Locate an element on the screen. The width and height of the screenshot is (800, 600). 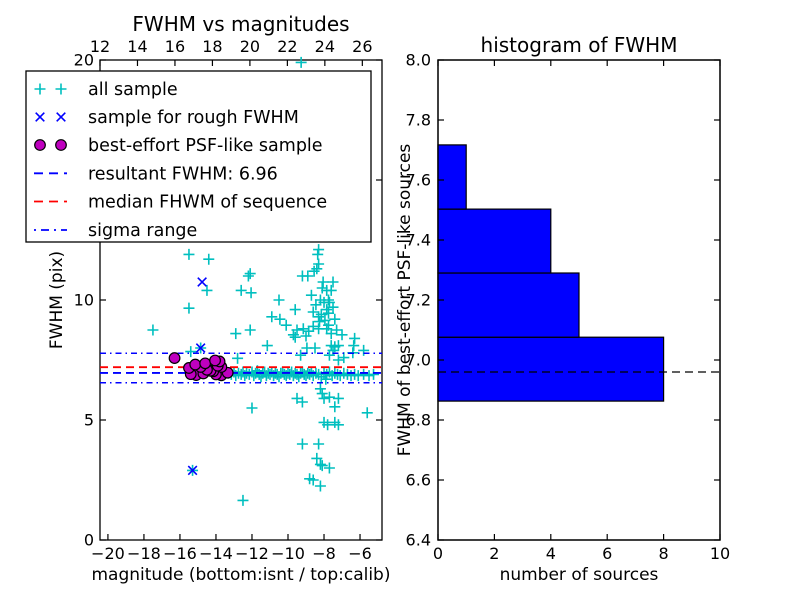
scatter-title: FWHM vs magnitudes is located at coordinates (240, 24).